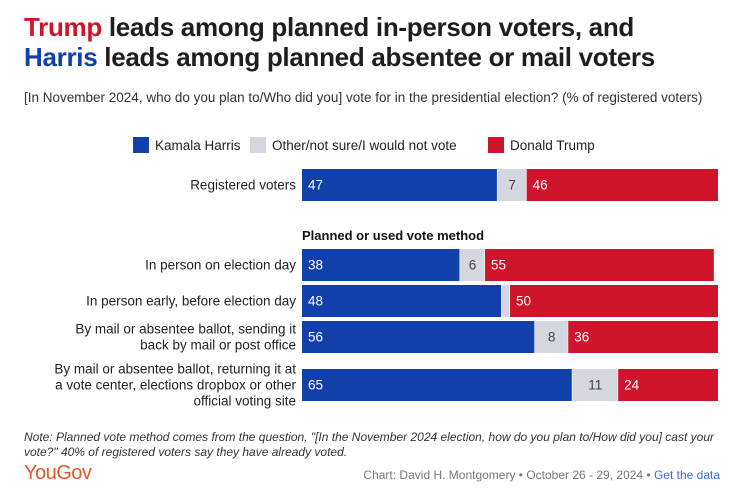  I want to click on legend-swatch-harris, so click(141, 145).